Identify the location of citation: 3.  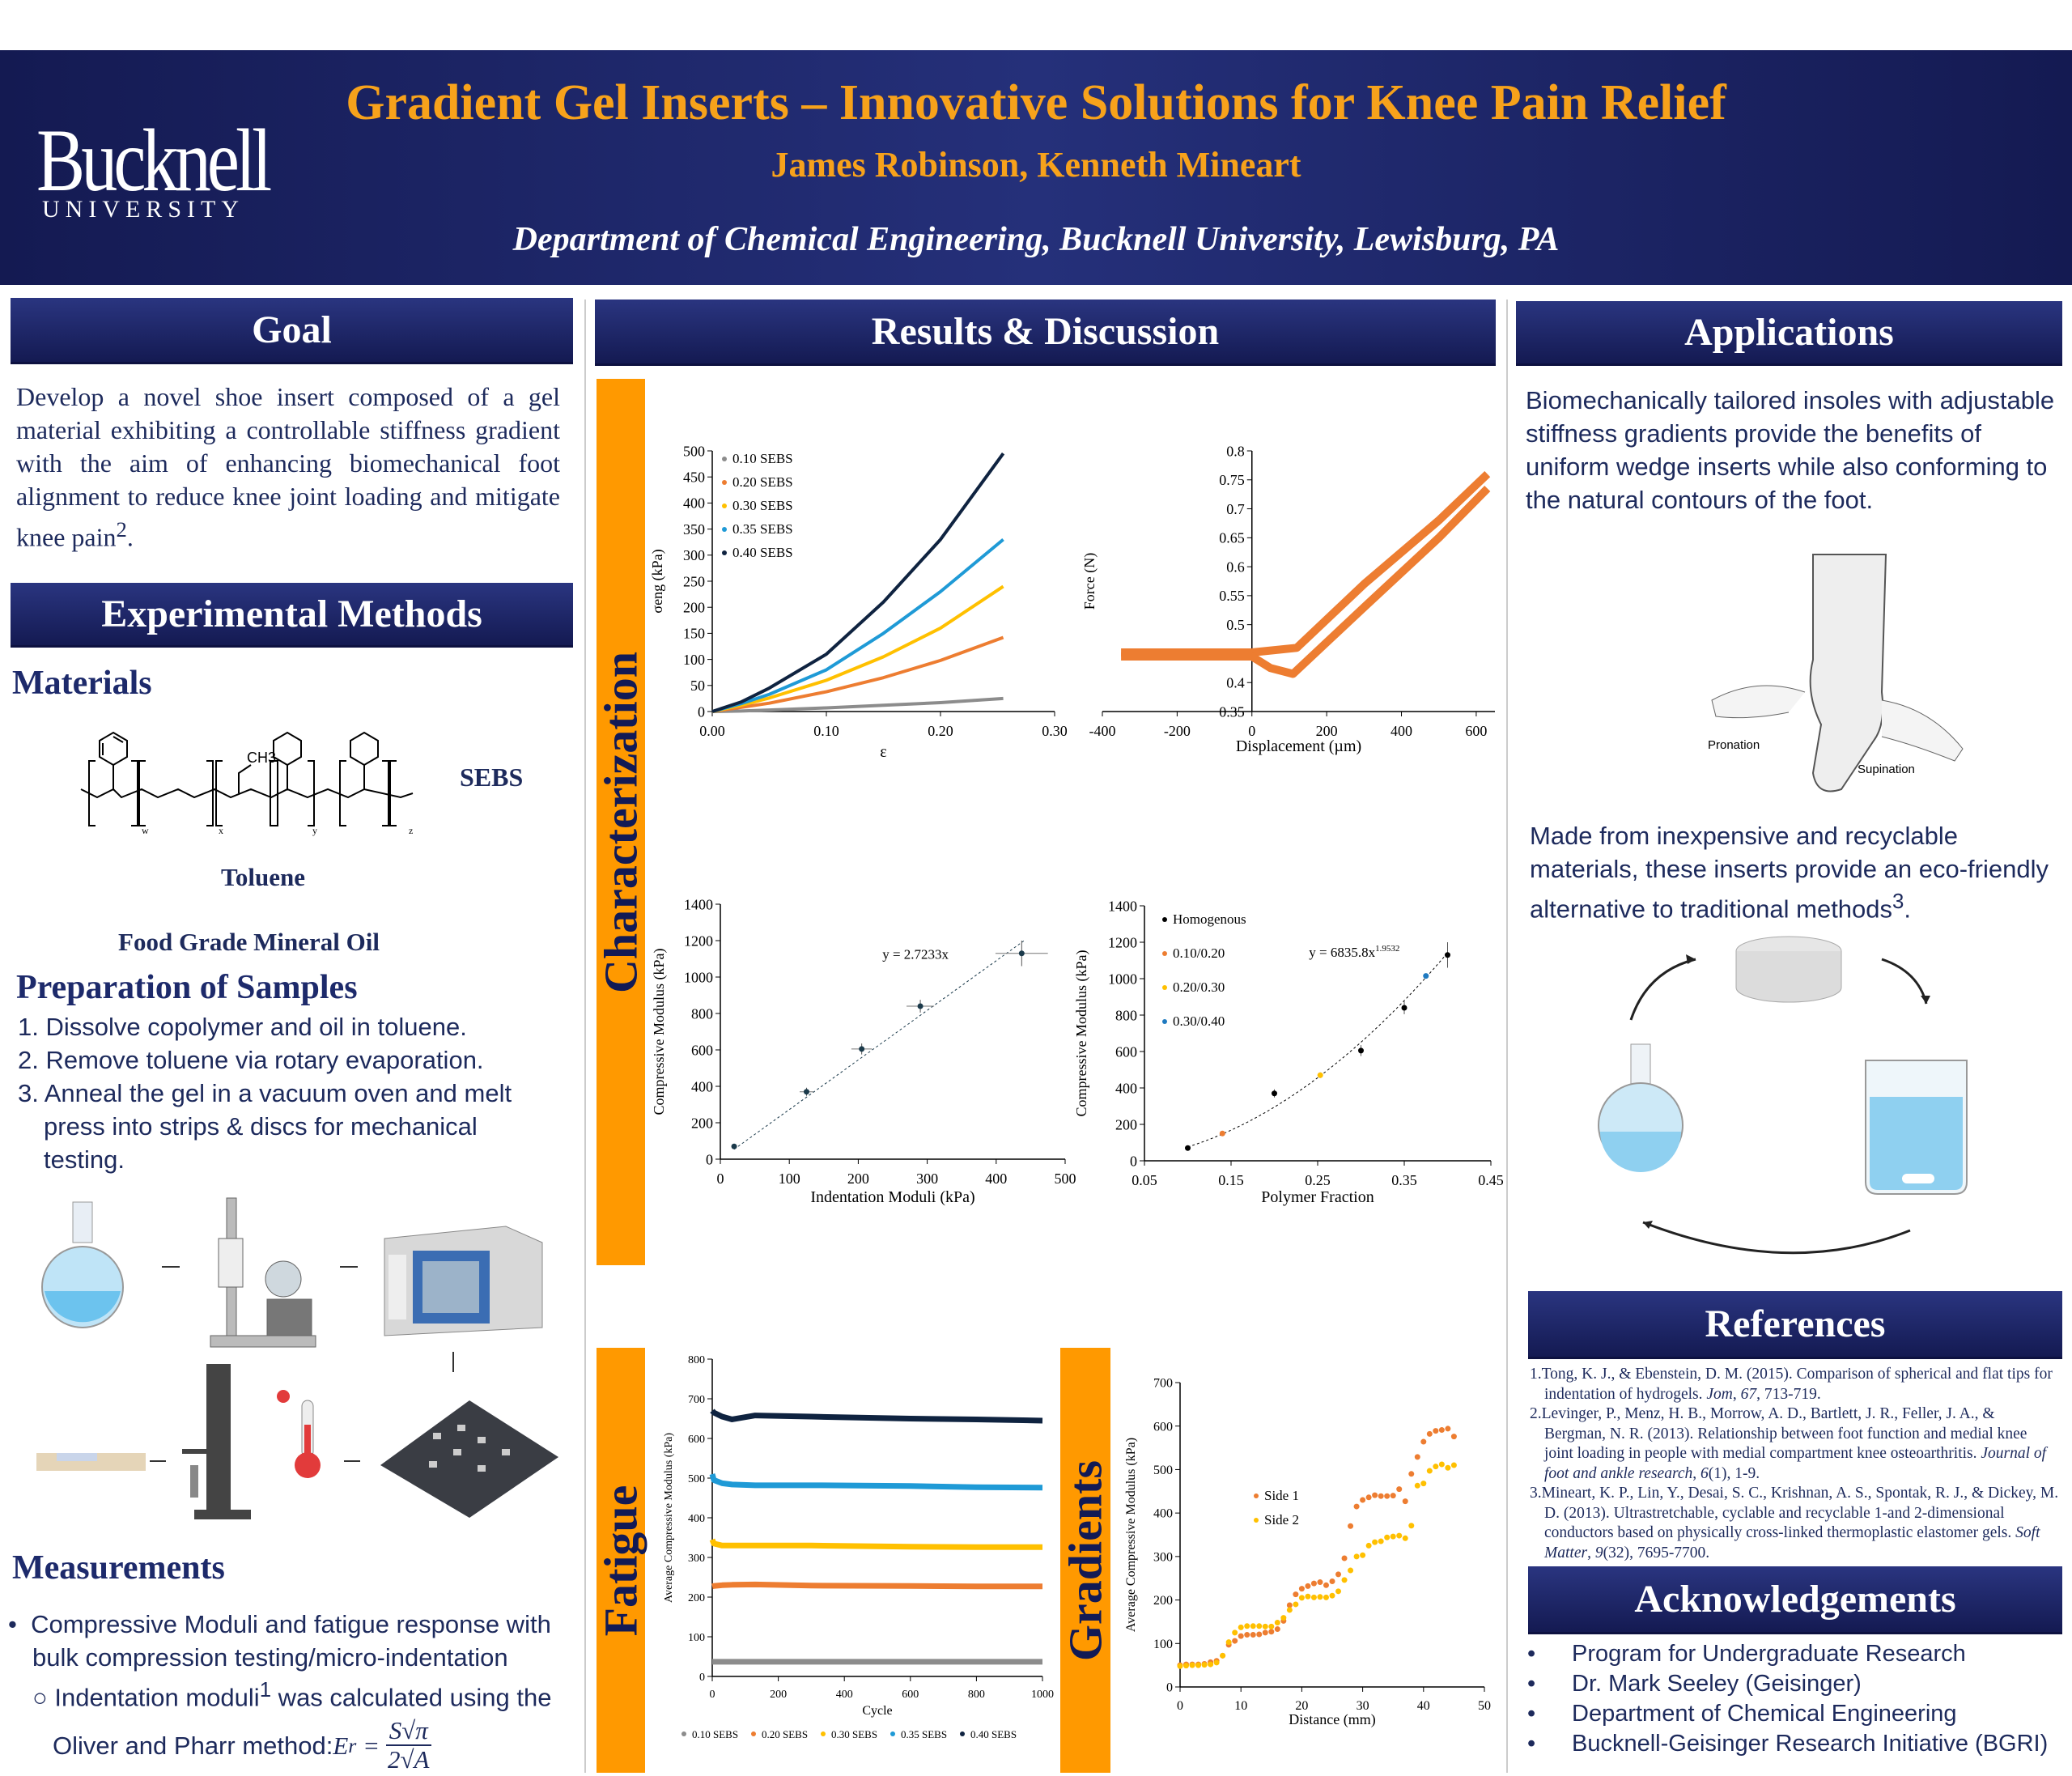
(1898, 902).